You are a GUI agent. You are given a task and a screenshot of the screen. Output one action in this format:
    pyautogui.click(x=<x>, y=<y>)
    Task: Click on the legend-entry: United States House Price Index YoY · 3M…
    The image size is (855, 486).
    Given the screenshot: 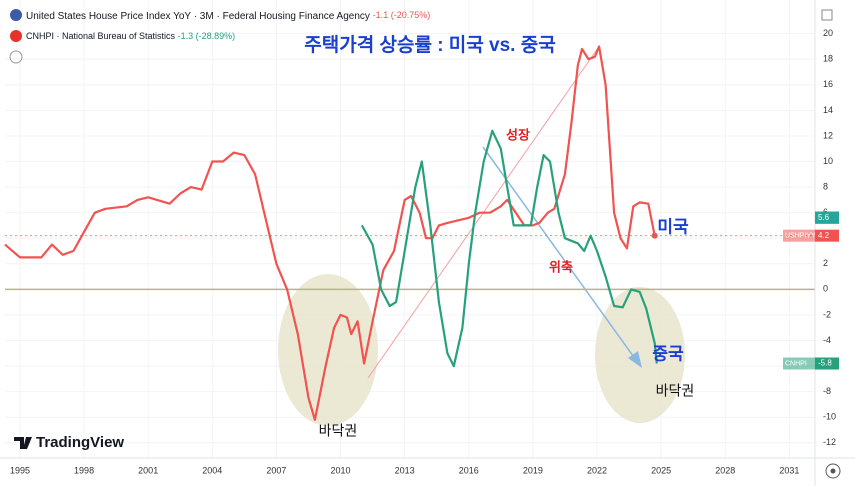 What is the action you would take?
    pyautogui.click(x=228, y=15)
    